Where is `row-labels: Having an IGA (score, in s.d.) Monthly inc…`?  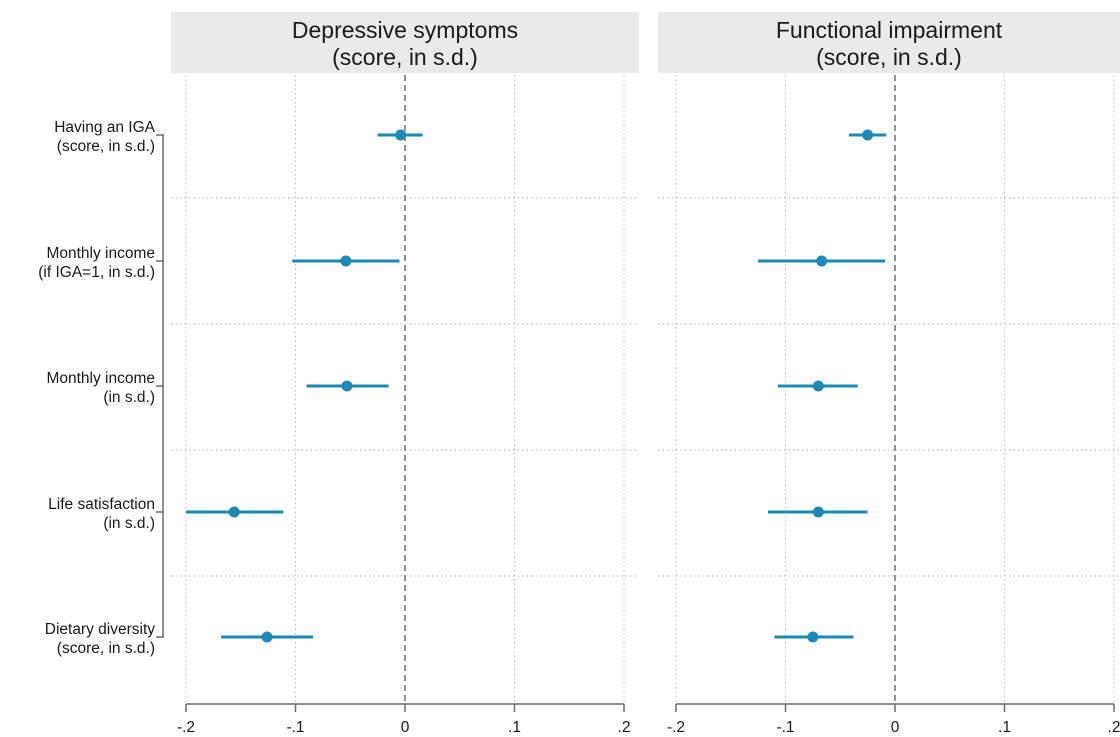 row-labels: Having an IGA (score, in s.d.) Monthly inc… is located at coordinates (101, 388).